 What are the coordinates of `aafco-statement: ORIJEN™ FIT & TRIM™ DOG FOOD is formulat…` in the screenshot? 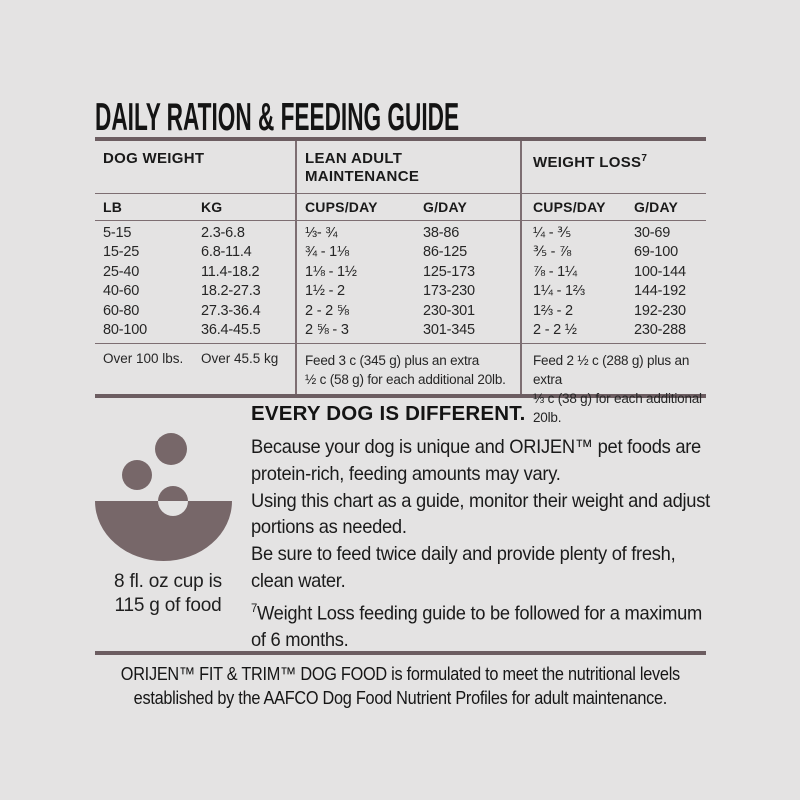 It's located at (400, 685).